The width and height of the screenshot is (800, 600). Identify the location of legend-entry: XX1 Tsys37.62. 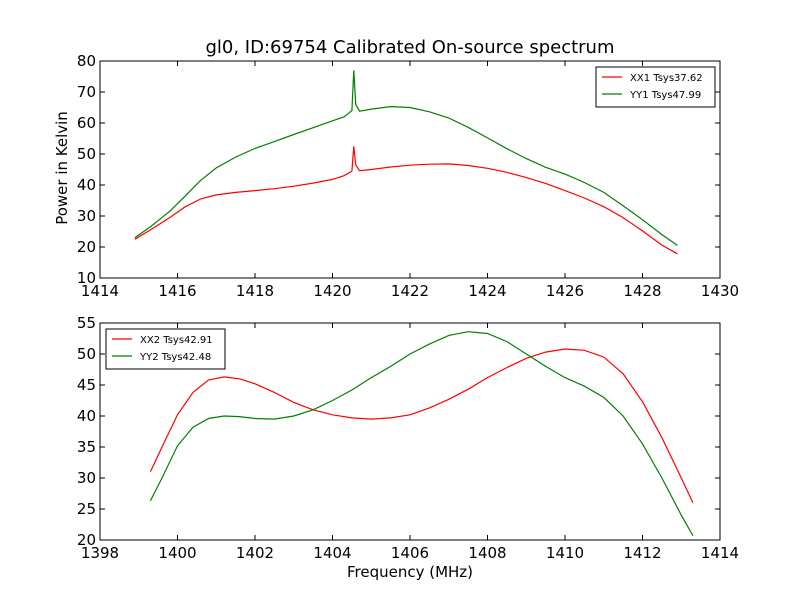
(666, 78).